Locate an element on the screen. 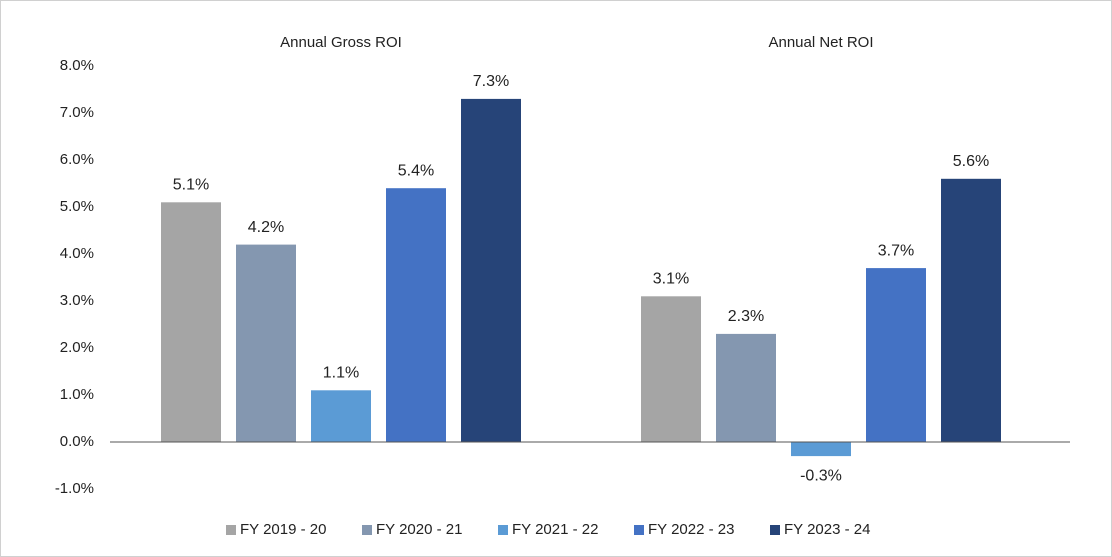 The width and height of the screenshot is (1112, 557). value-label: 1.1% is located at coordinates (341, 373).